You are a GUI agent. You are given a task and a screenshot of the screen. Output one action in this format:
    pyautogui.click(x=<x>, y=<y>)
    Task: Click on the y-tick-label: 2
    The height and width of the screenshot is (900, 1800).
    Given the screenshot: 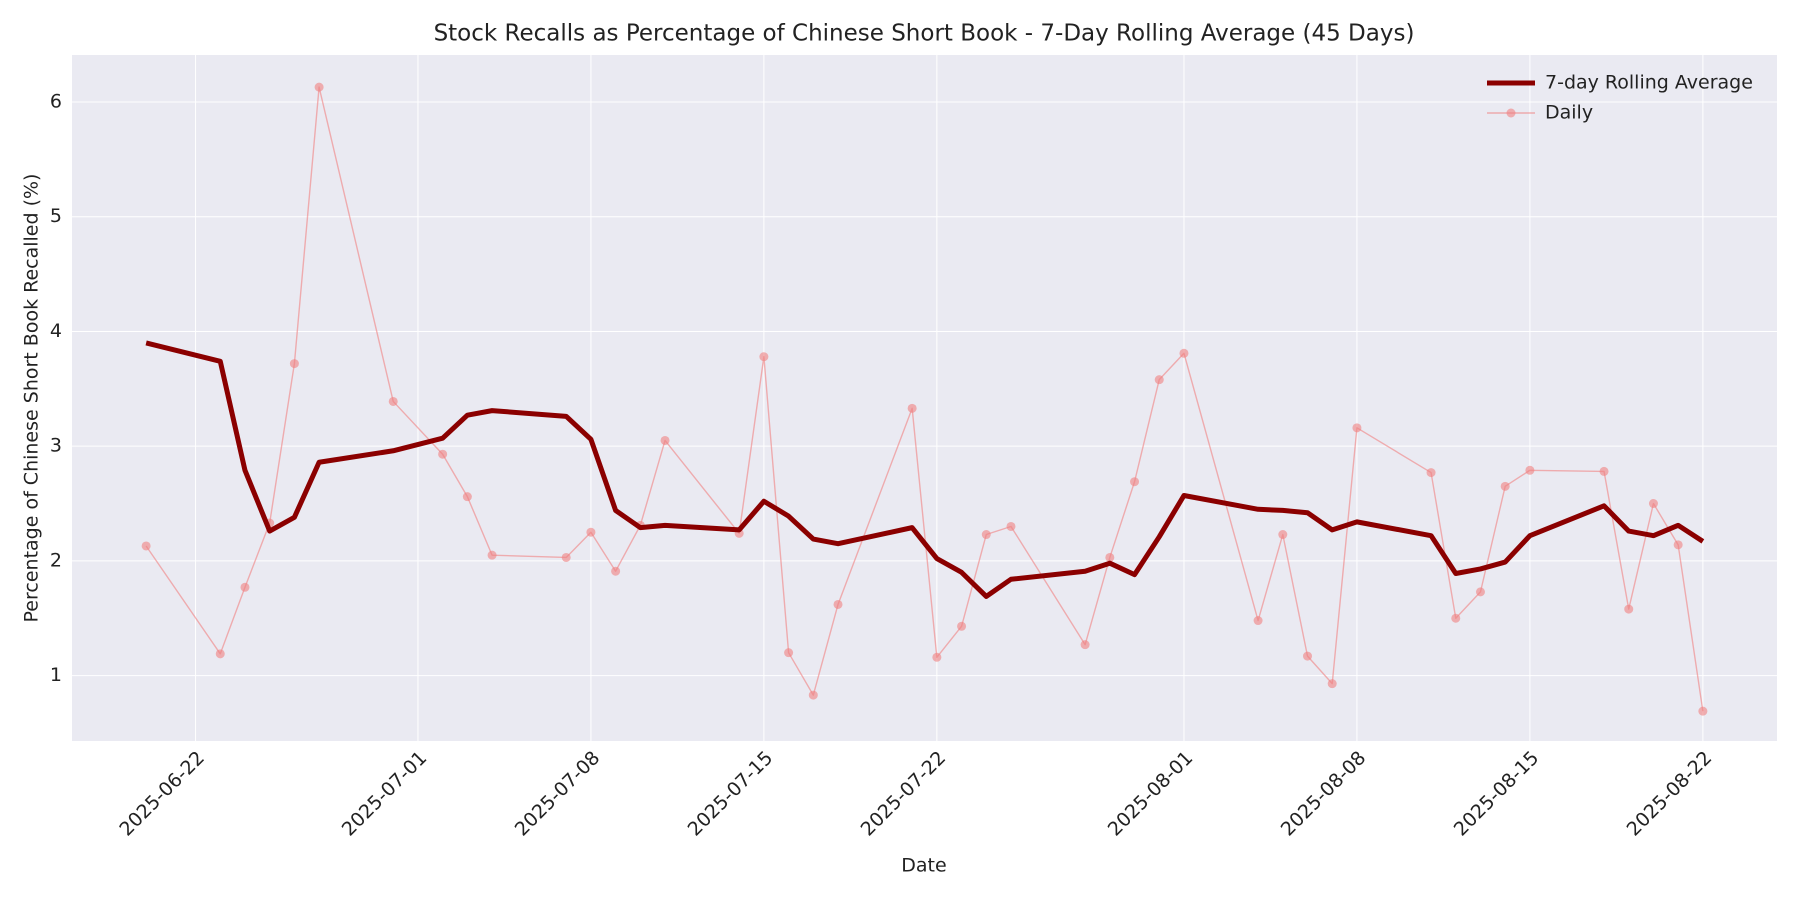 What is the action you would take?
    pyautogui.click(x=56, y=560)
    